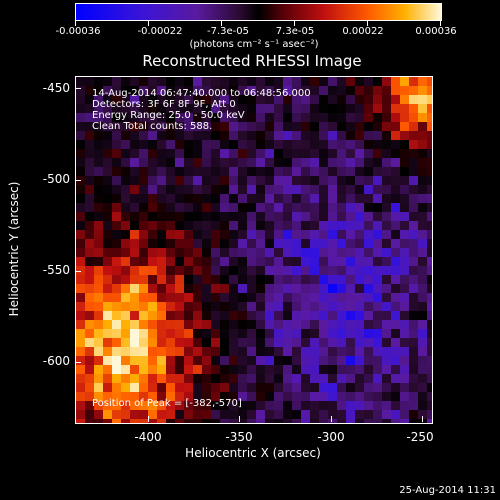 The height and width of the screenshot is (500, 500). I want to click on y-tick-label: -550, so click(56, 270).